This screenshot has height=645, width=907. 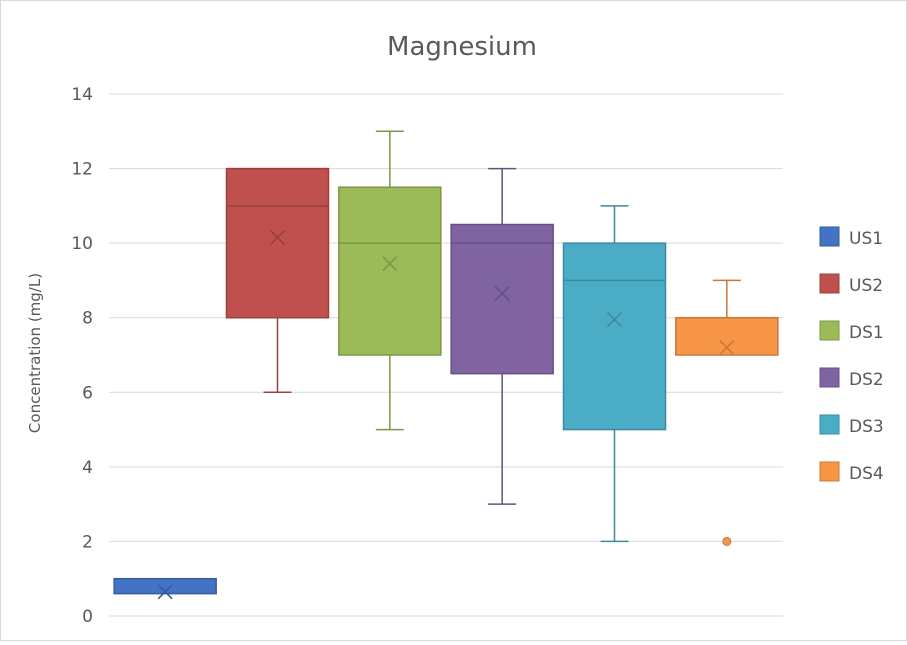 I want to click on y-tick-label: 10, so click(x=82, y=244).